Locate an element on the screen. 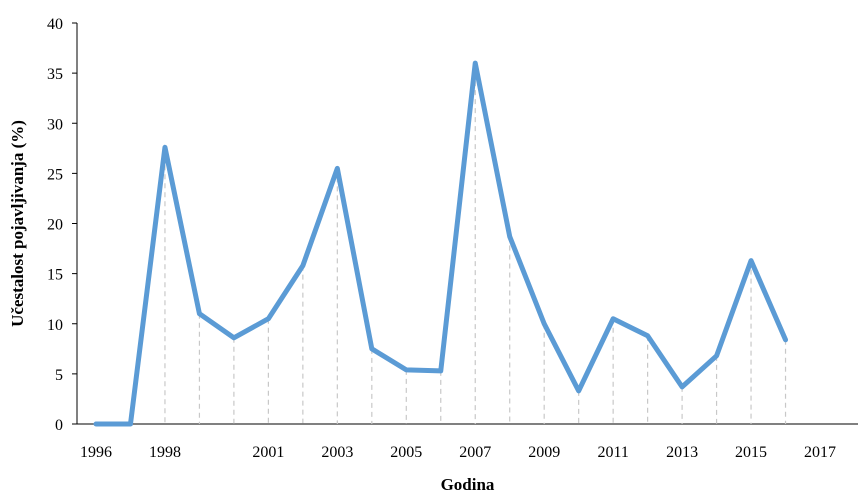 The image size is (861, 493). x-tick-label: 2001 is located at coordinates (268, 452).